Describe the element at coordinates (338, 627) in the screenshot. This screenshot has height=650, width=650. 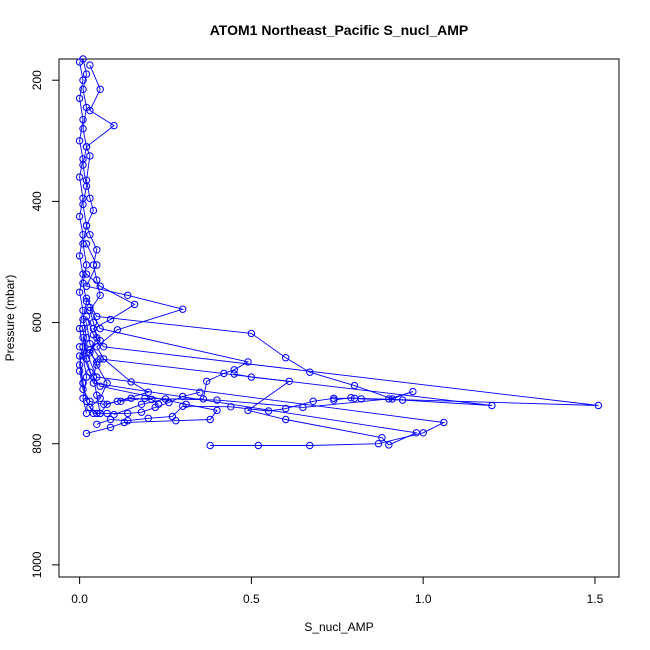
I see `x-axis-label: S_nucl_AMP` at that location.